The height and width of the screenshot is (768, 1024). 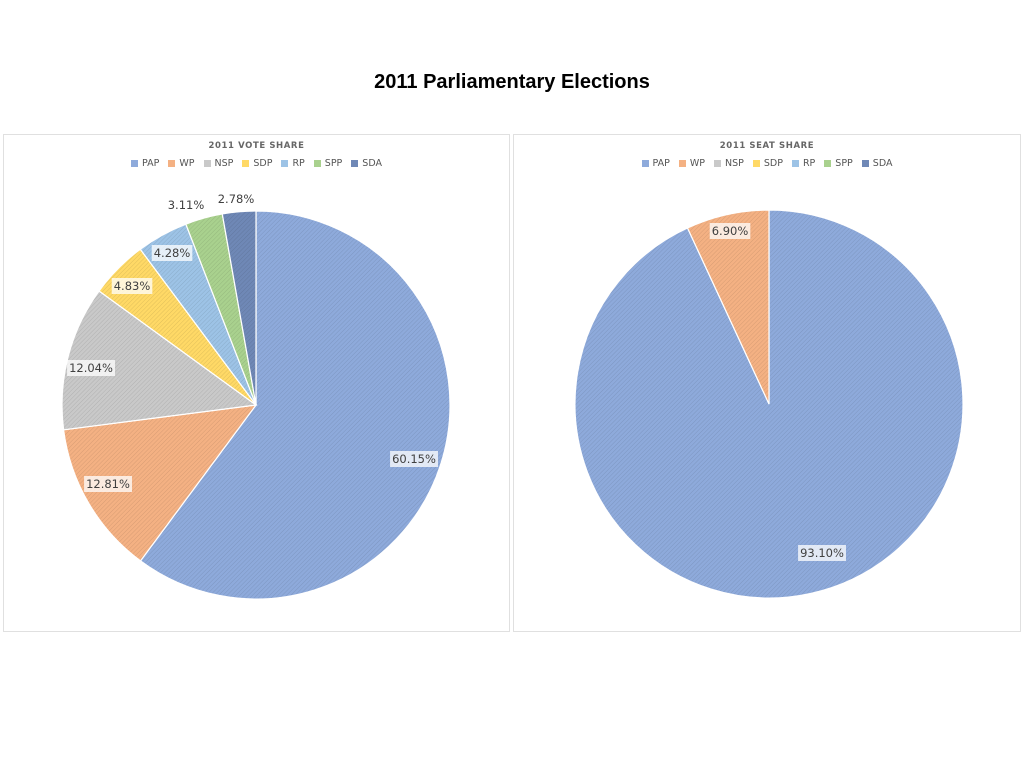 I want to click on data-label-text: 2.78%, so click(x=236, y=199).